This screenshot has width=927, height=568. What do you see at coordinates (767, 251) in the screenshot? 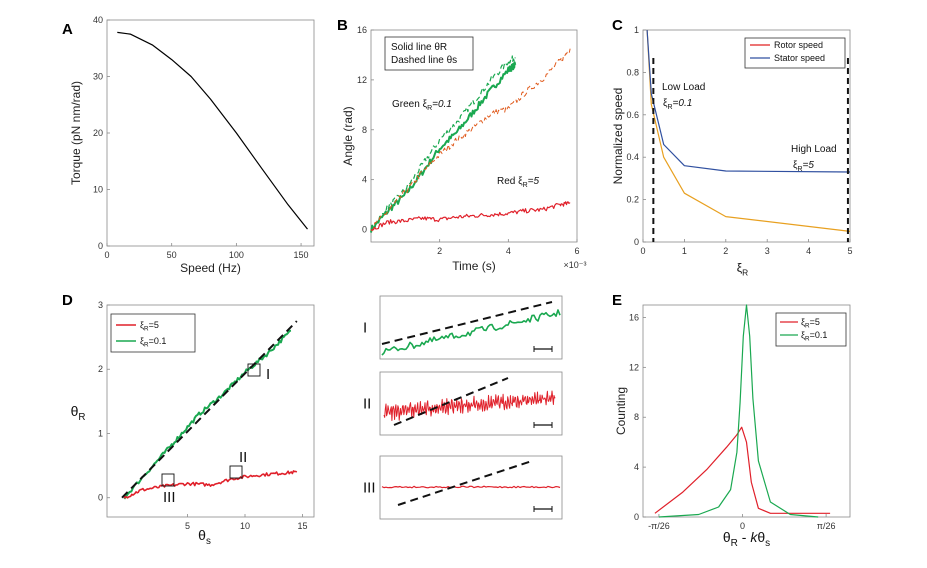
I see `x-tick-label: 3` at bounding box center [767, 251].